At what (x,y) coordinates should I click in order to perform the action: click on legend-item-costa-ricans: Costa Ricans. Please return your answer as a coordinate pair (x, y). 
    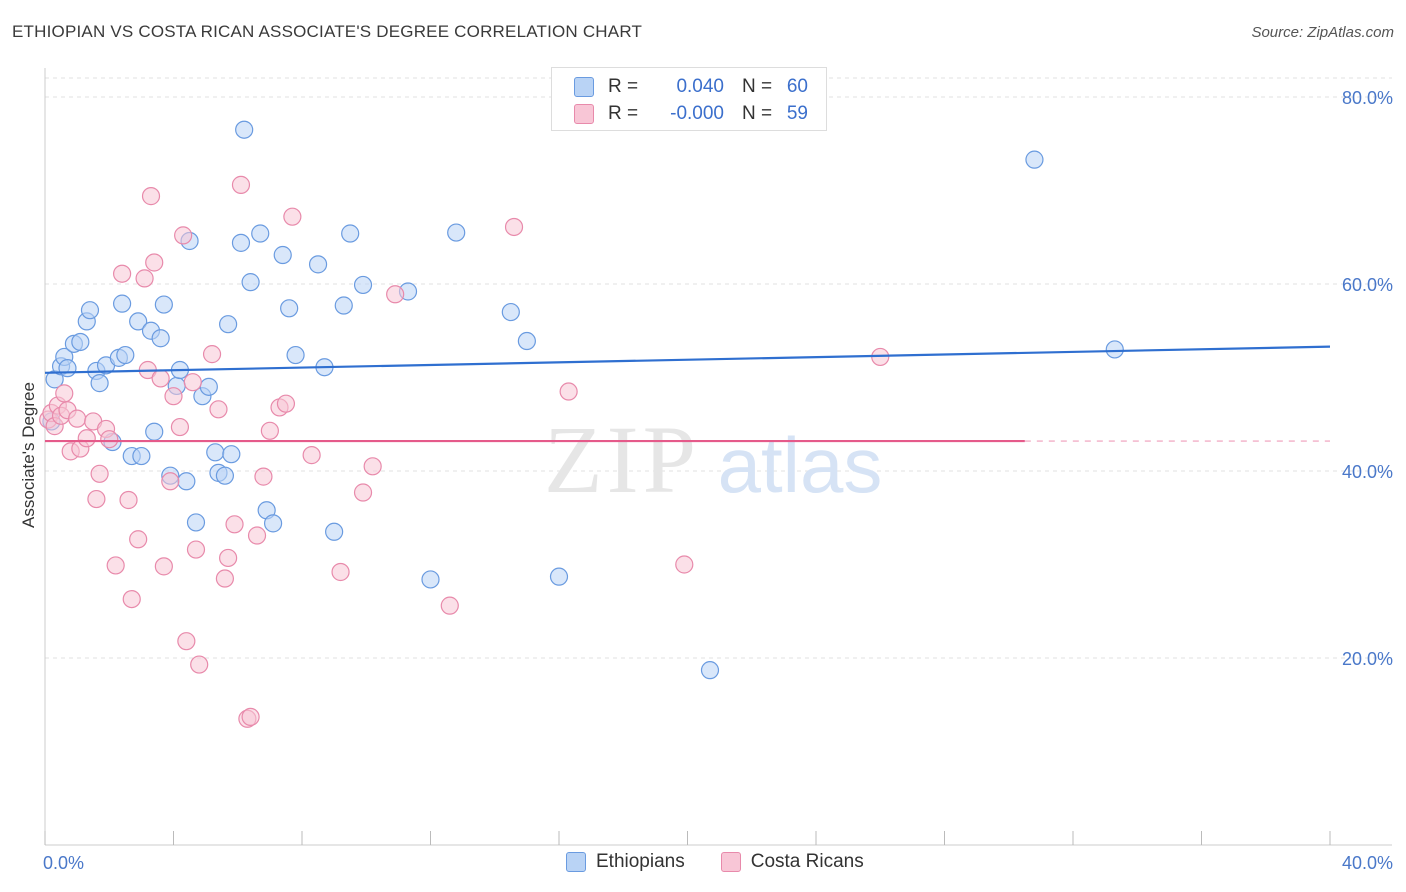
    Looking at the image, I should click on (792, 862).